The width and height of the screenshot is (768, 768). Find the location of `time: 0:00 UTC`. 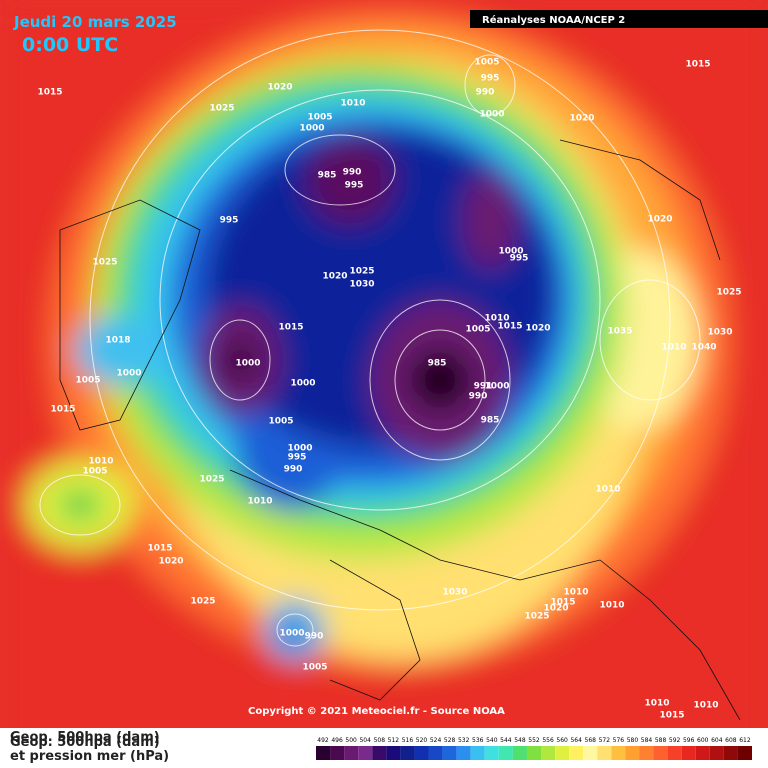

time: 0:00 UTC is located at coordinates (70, 45).